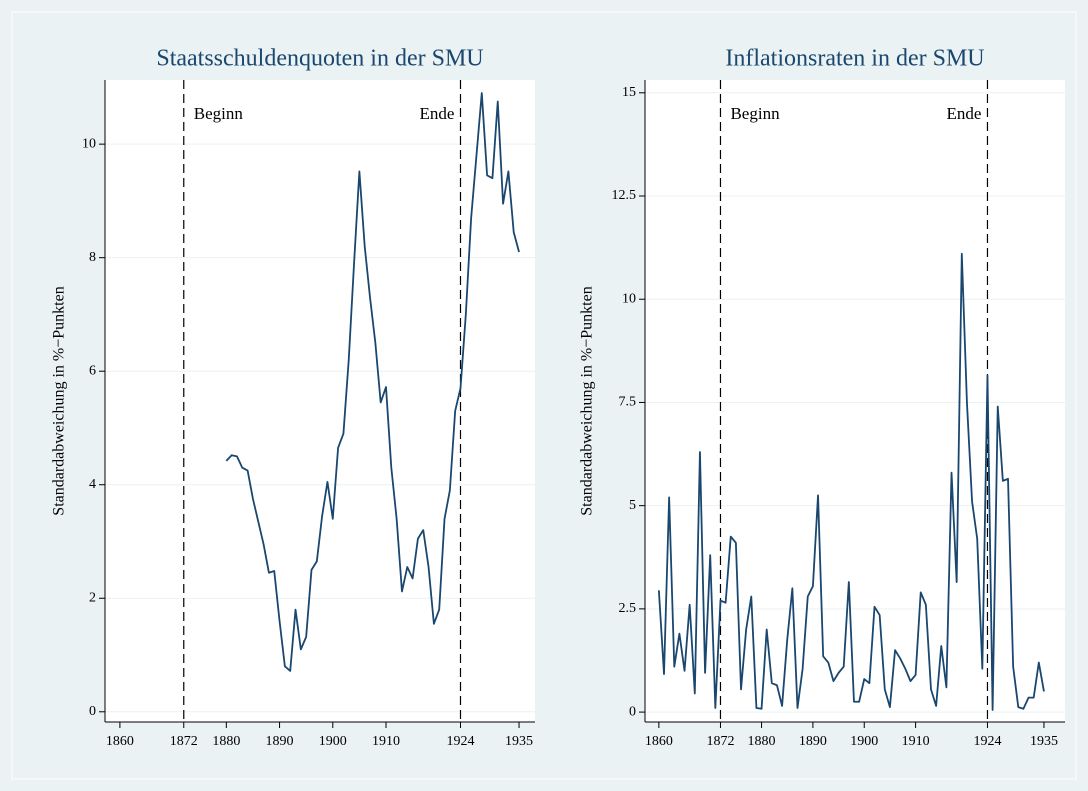  Describe the element at coordinates (624, 195) in the screenshot. I see `y-tick-label: 12.5` at that location.